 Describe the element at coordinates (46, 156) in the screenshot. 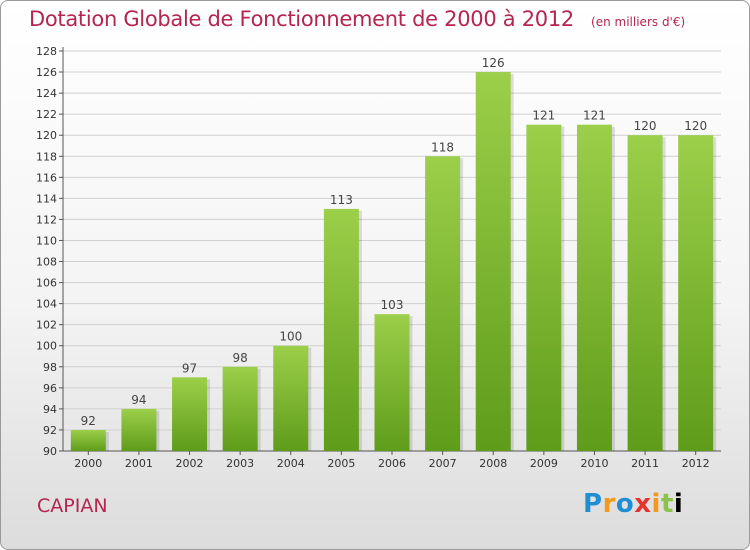

I see `y-tick-label: 118` at that location.